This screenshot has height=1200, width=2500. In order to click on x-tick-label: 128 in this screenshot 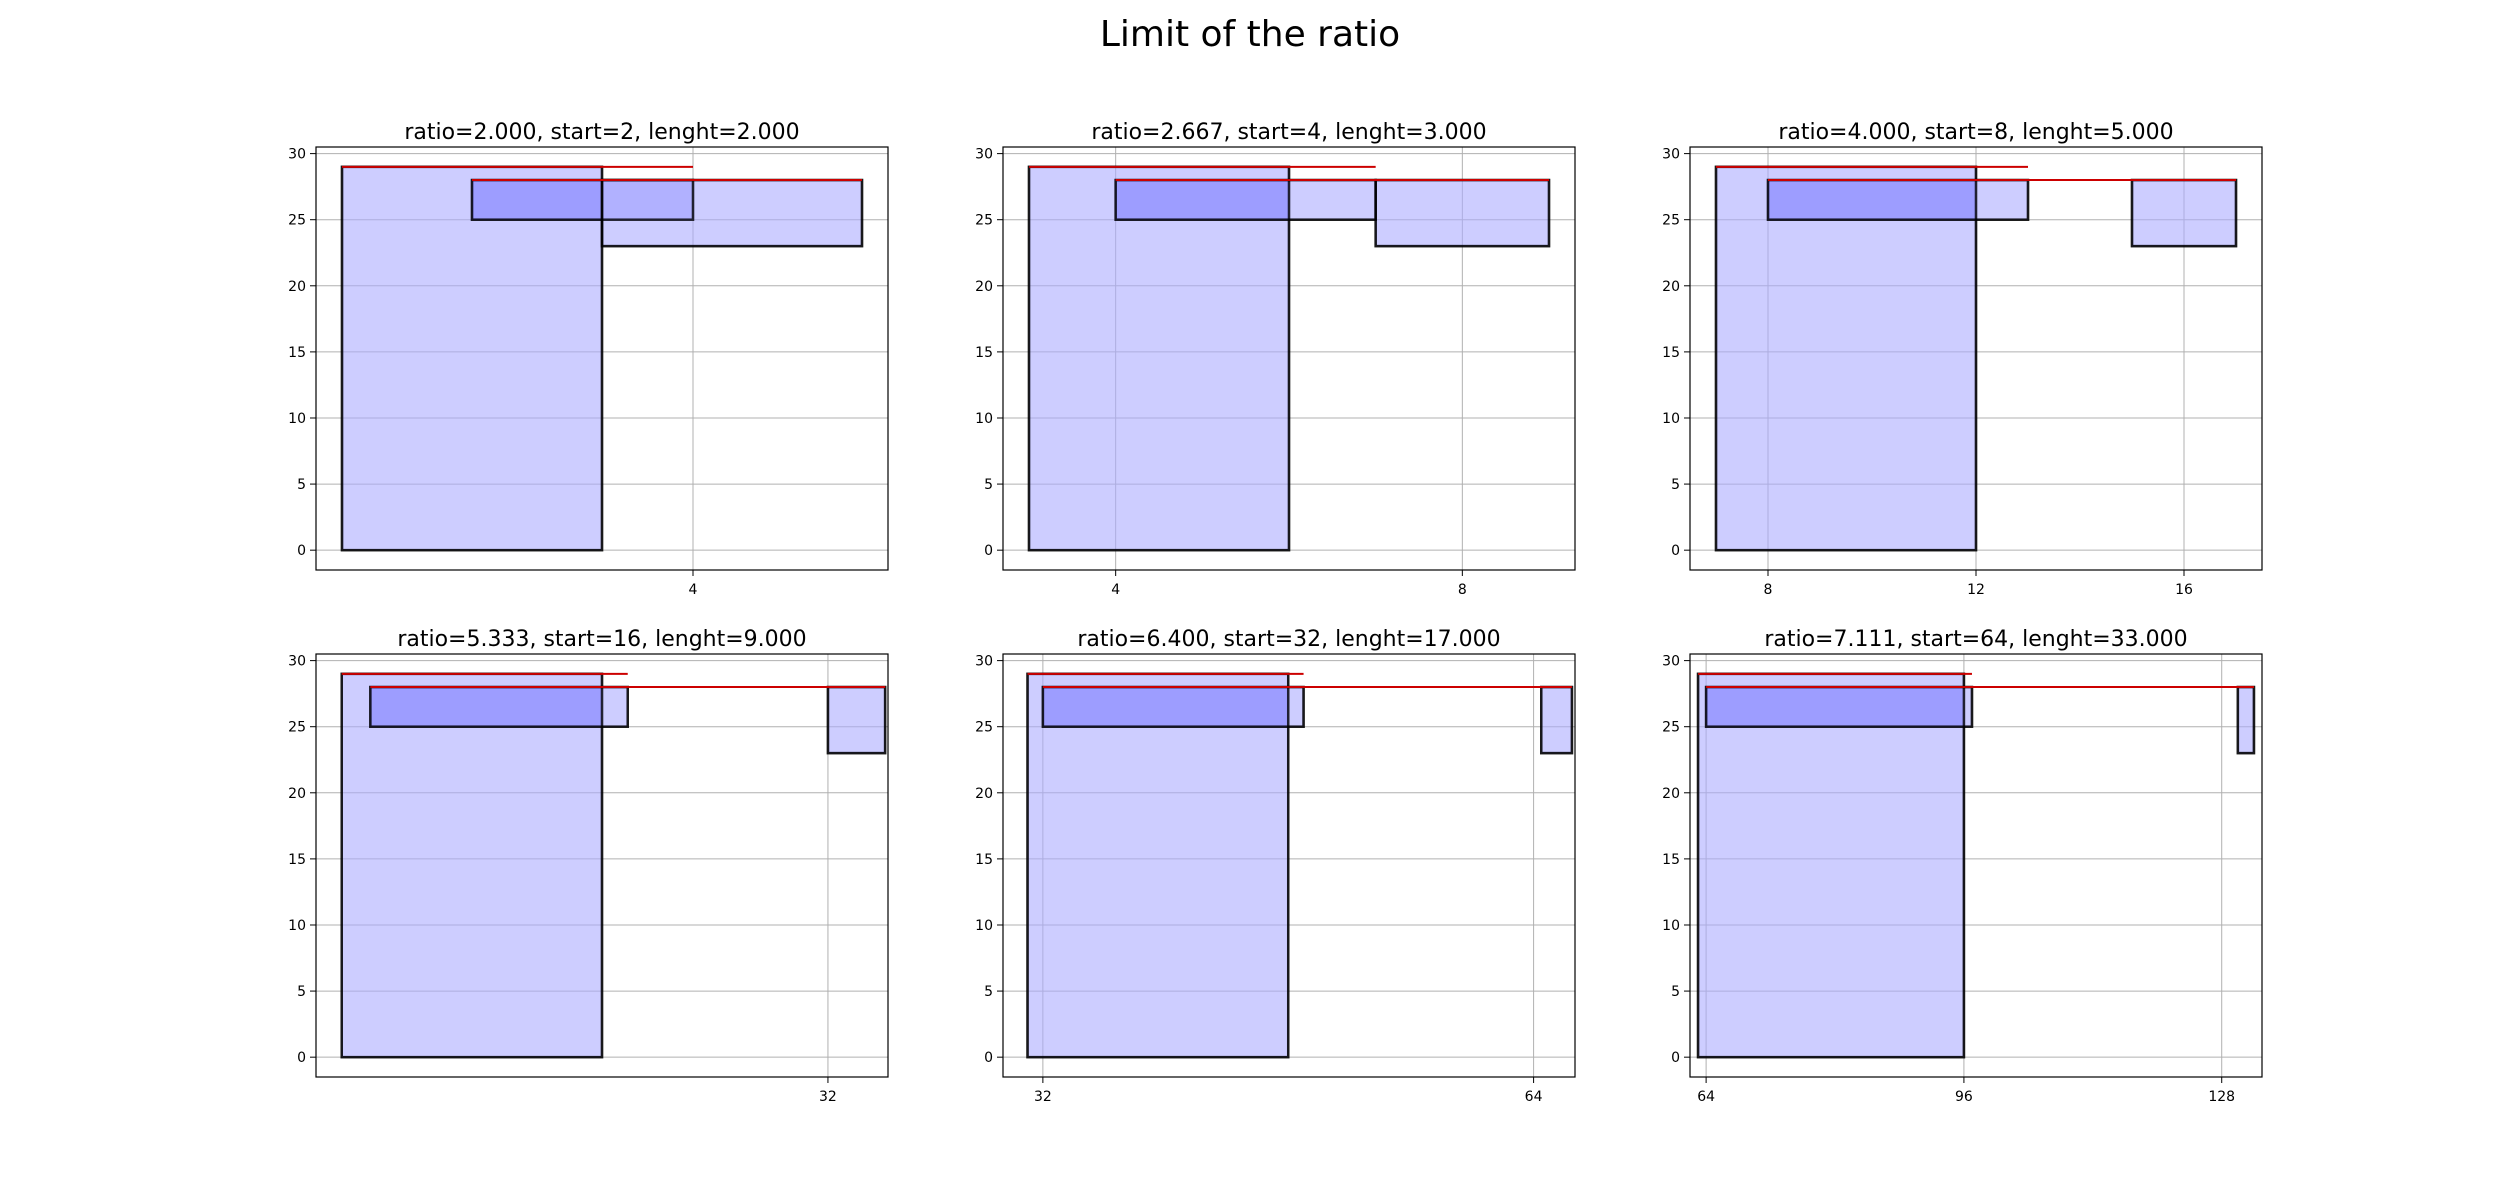, I will do `click(2221, 1097)`.